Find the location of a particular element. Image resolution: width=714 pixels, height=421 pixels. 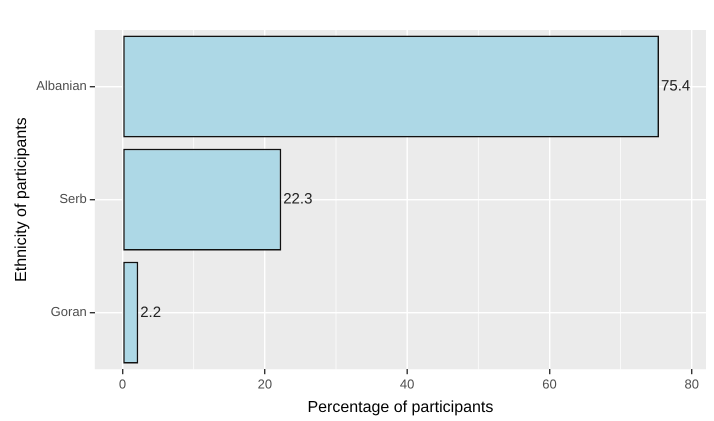

x-tick-label: 0 is located at coordinates (122, 384).